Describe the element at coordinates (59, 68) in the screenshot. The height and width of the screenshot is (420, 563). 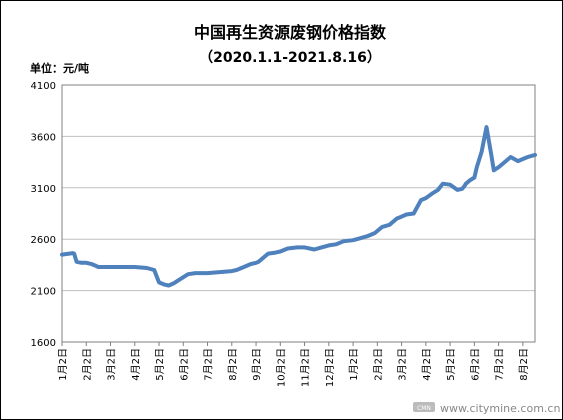
I see `unit-label: 单位：元/吨` at that location.